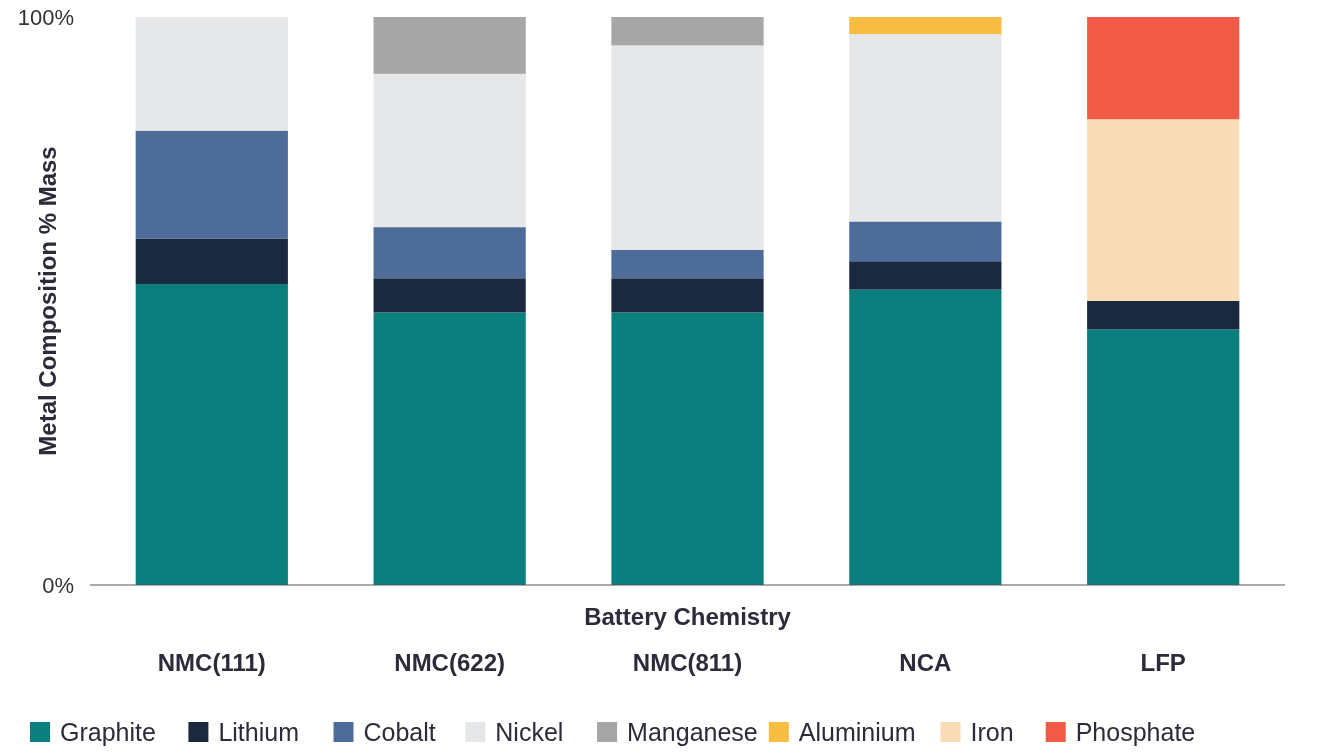  Describe the element at coordinates (688, 616) in the screenshot. I see `x-axis-title: Battery Chemistry` at that location.